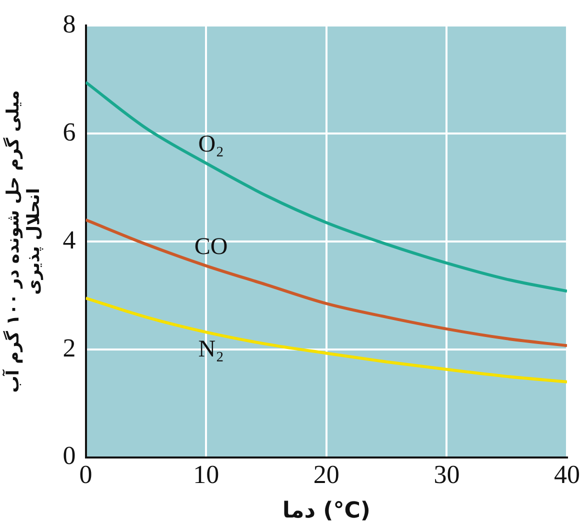  What do you see at coordinates (69, 347) in the screenshot?
I see `y-tick-label: 2` at bounding box center [69, 347].